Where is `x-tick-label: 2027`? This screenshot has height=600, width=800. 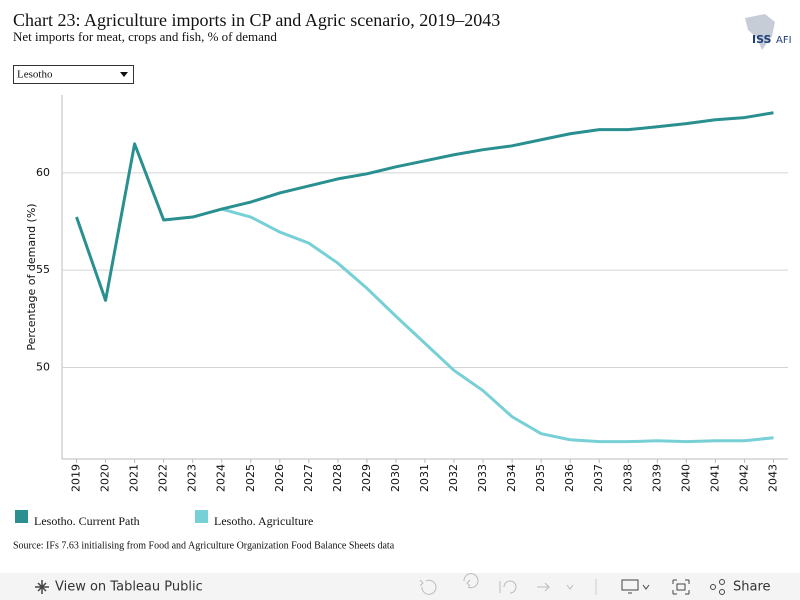 x-tick-label: 2027 is located at coordinates (308, 478).